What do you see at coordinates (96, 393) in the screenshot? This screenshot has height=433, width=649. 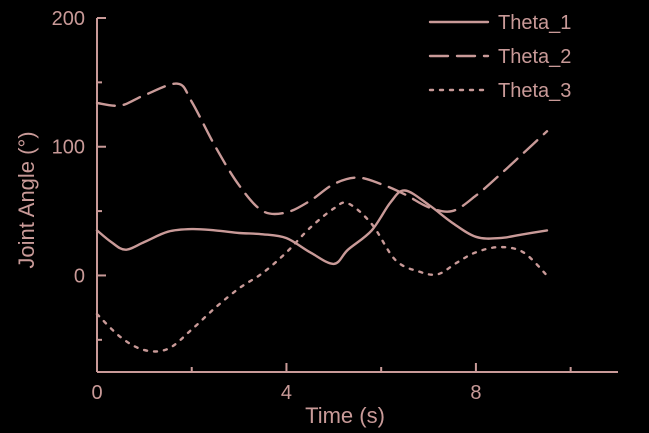 I see `x-tick-label: 0` at bounding box center [96, 393].